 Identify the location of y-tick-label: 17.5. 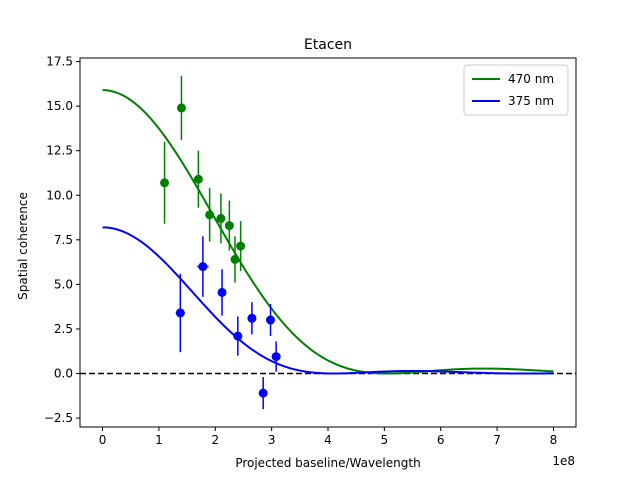
(59, 62).